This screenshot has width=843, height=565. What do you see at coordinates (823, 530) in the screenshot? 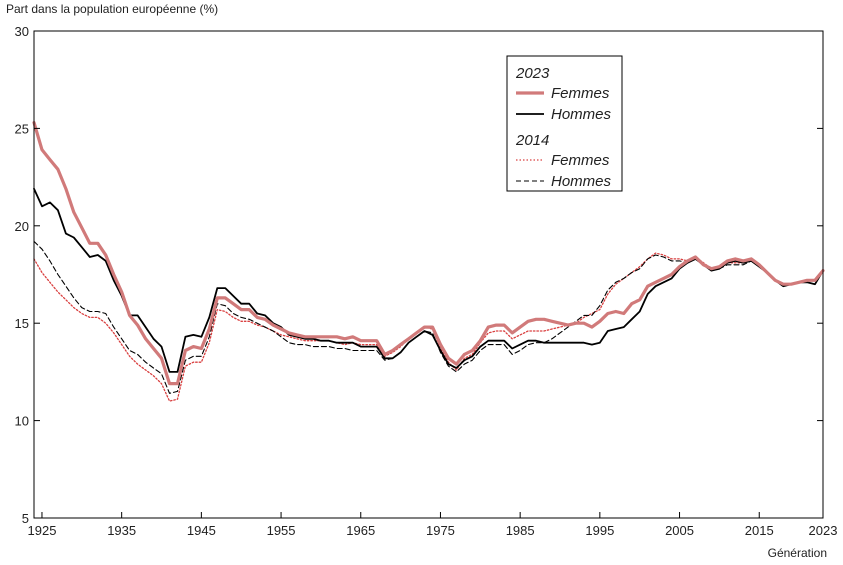
I see `x-tick-label: 2023` at bounding box center [823, 530].